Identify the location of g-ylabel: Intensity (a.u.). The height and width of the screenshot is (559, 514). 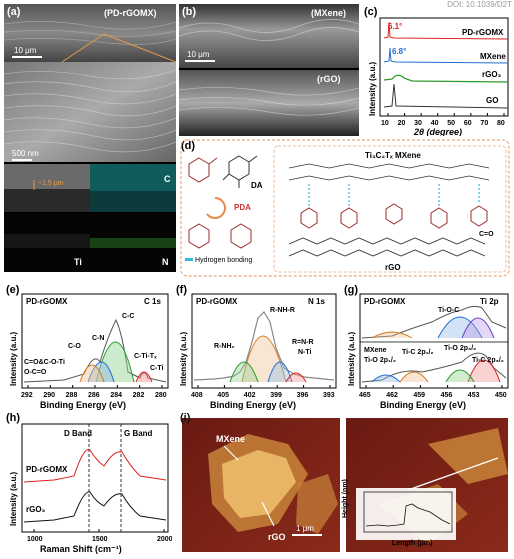
(351, 358).